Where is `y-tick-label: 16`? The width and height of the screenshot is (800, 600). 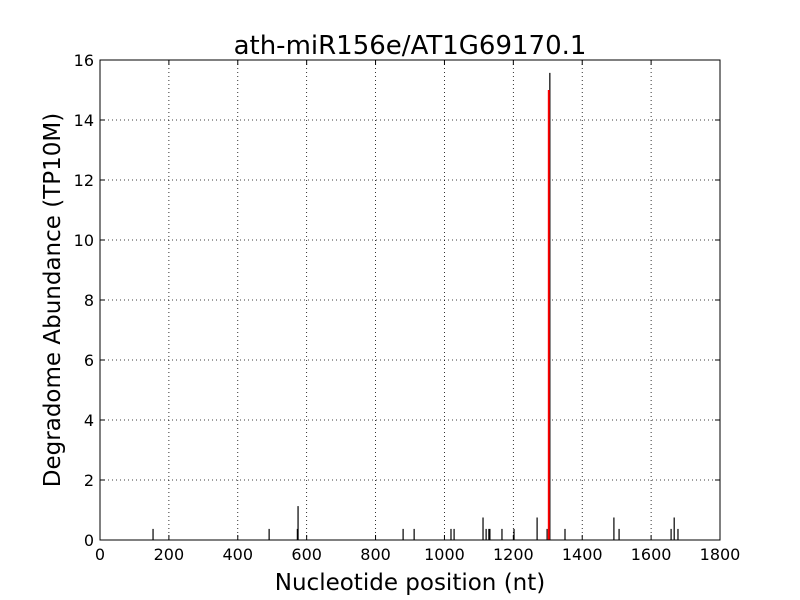
y-tick-label: 16 is located at coordinates (84, 60).